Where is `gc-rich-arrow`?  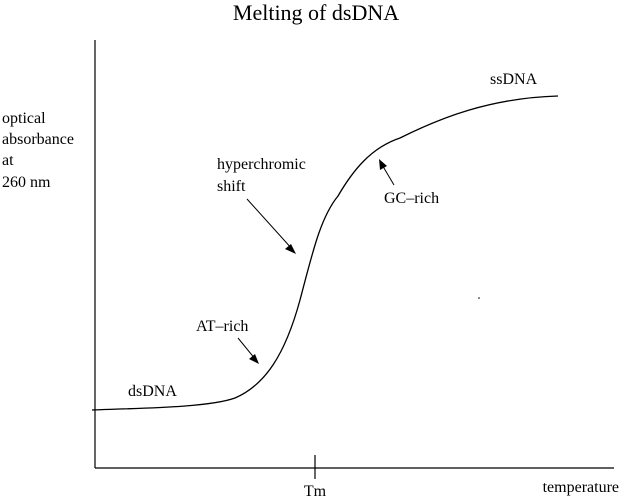
gc-rich-arrow is located at coordinates (387, 172).